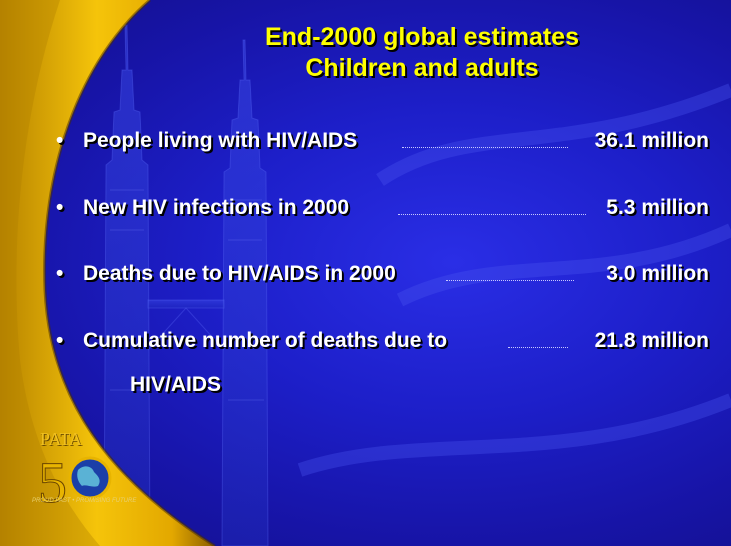 Image resolution: width=731 pixels, height=546 pixels. Describe the element at coordinates (75, 480) in the screenshot. I see `pata-50-logo: 5` at that location.